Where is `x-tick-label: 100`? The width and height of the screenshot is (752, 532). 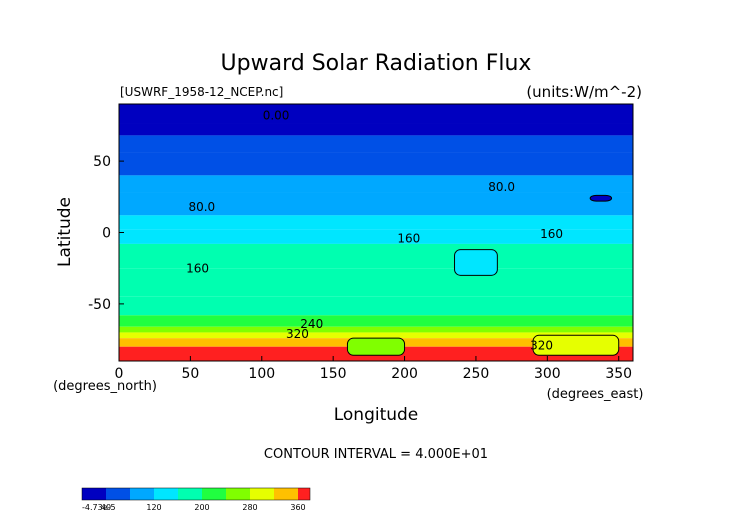
x-tick-label: 100 is located at coordinates (261, 374).